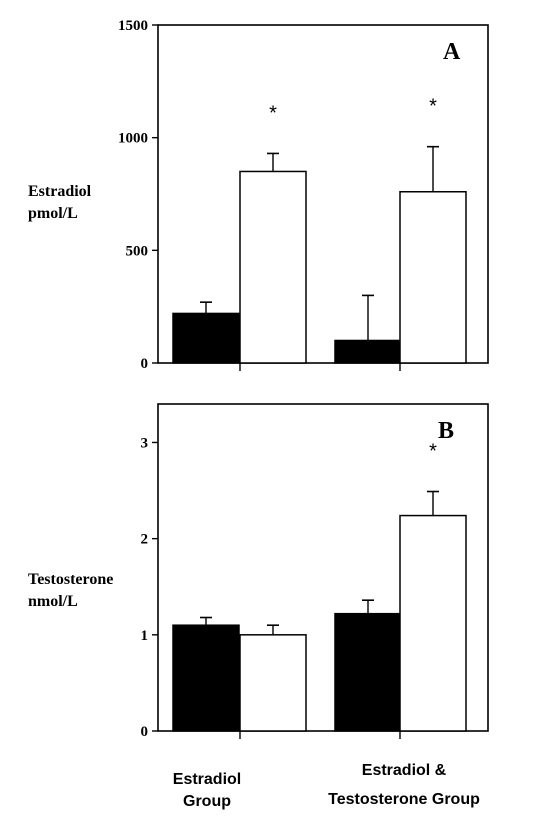 Image resolution: width=557 pixels, height=816 pixels. What do you see at coordinates (446, 431) in the screenshot?
I see `panel-b-label: B` at bounding box center [446, 431].